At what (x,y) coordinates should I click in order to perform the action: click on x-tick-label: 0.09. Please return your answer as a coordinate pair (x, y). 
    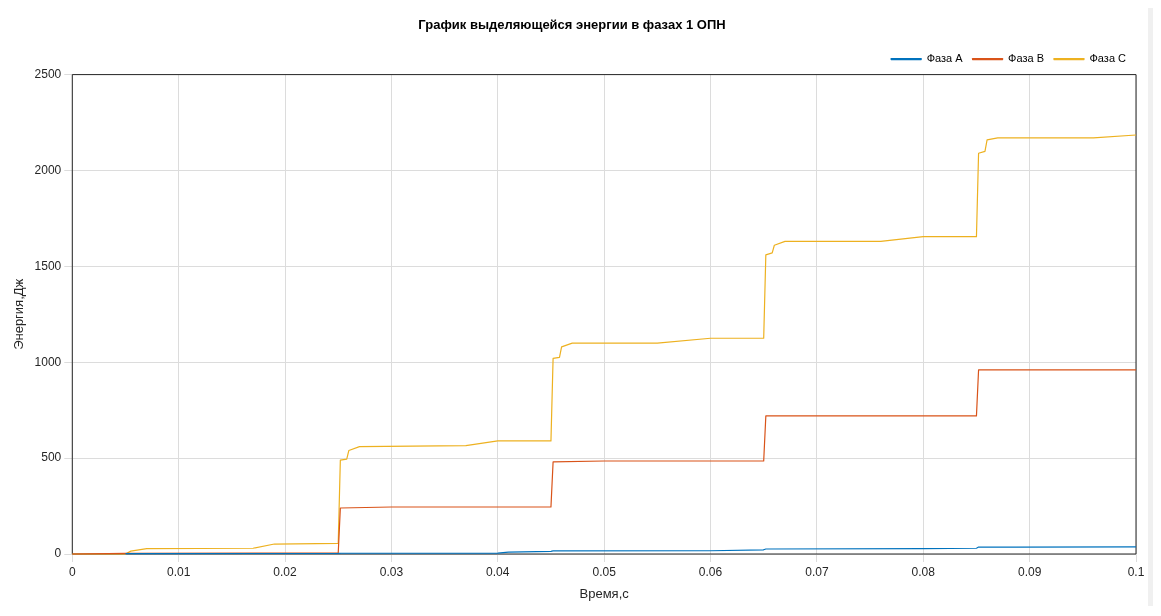
    Looking at the image, I should click on (1029, 571).